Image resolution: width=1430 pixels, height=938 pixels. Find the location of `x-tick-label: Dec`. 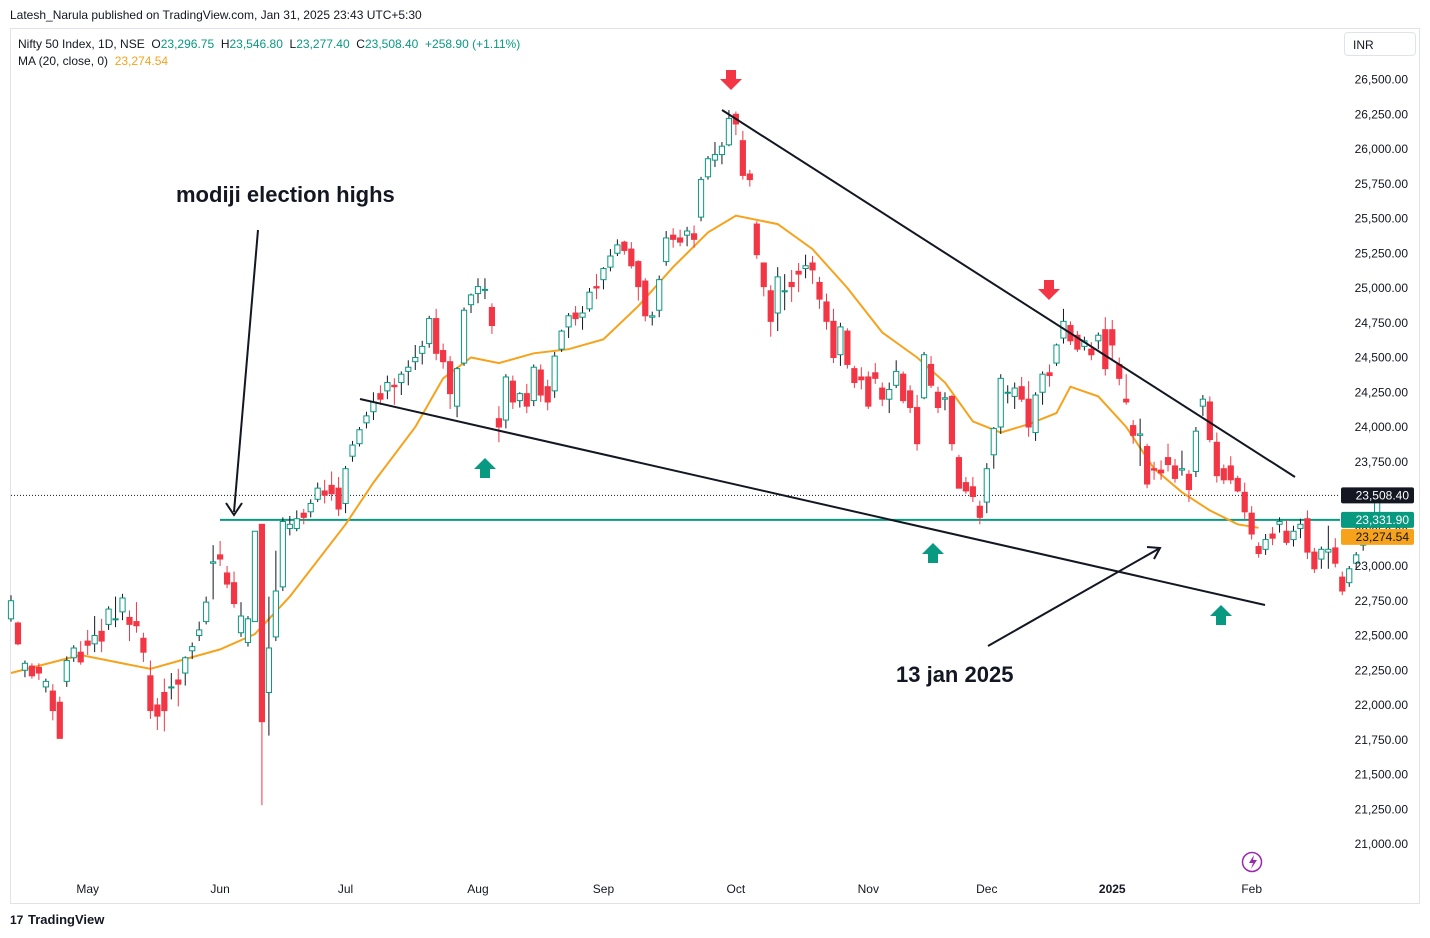

x-tick-label: Dec is located at coordinates (986, 889).